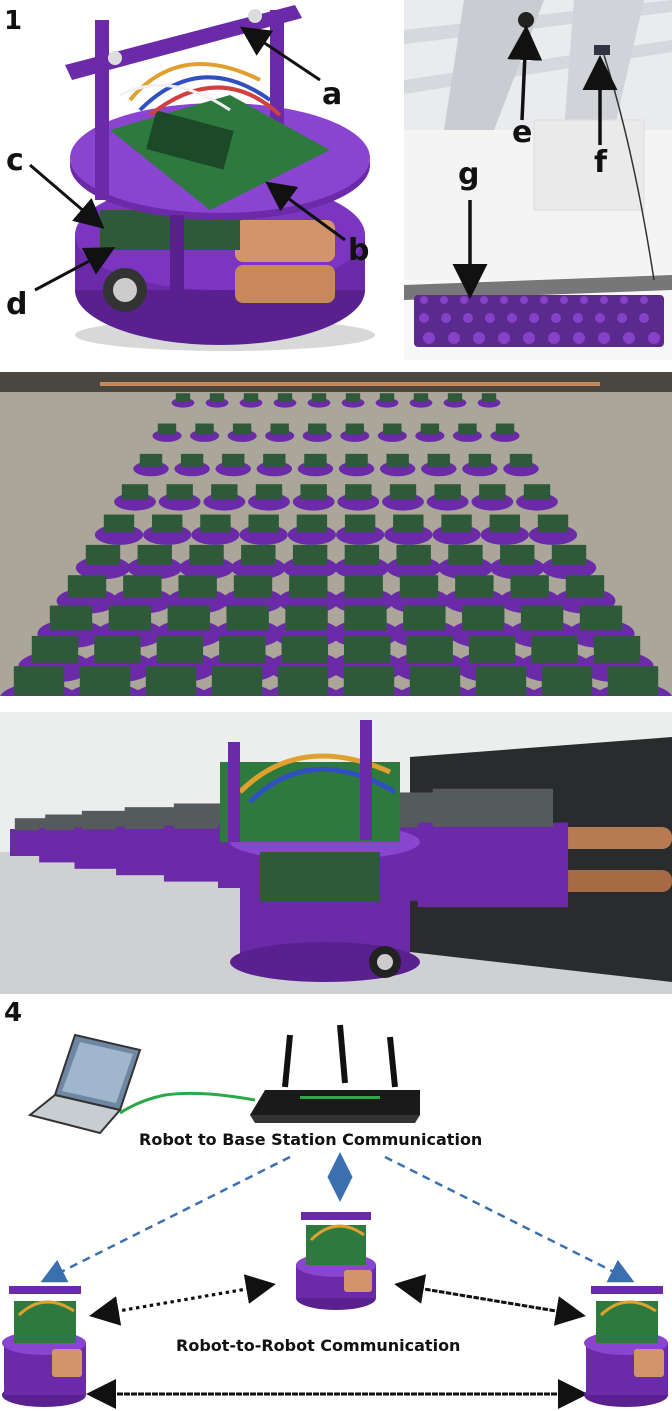 The image size is (672, 1411). I want to click on label-a: a, so click(332, 94).